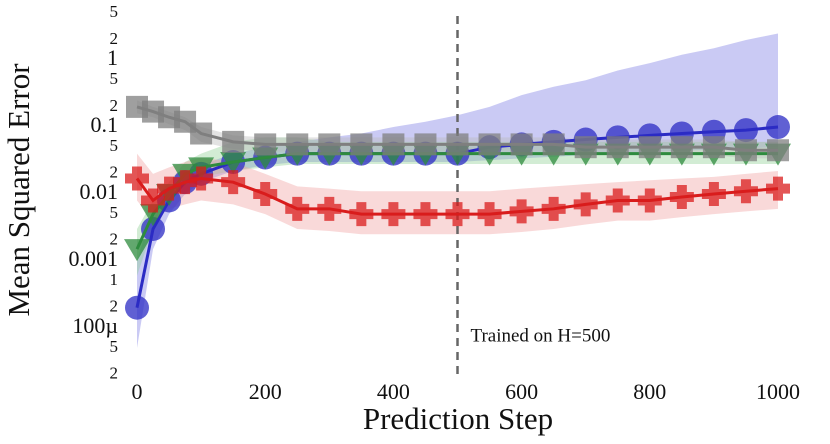  I want to click on y-tick-label: 100µ, so click(95, 325).